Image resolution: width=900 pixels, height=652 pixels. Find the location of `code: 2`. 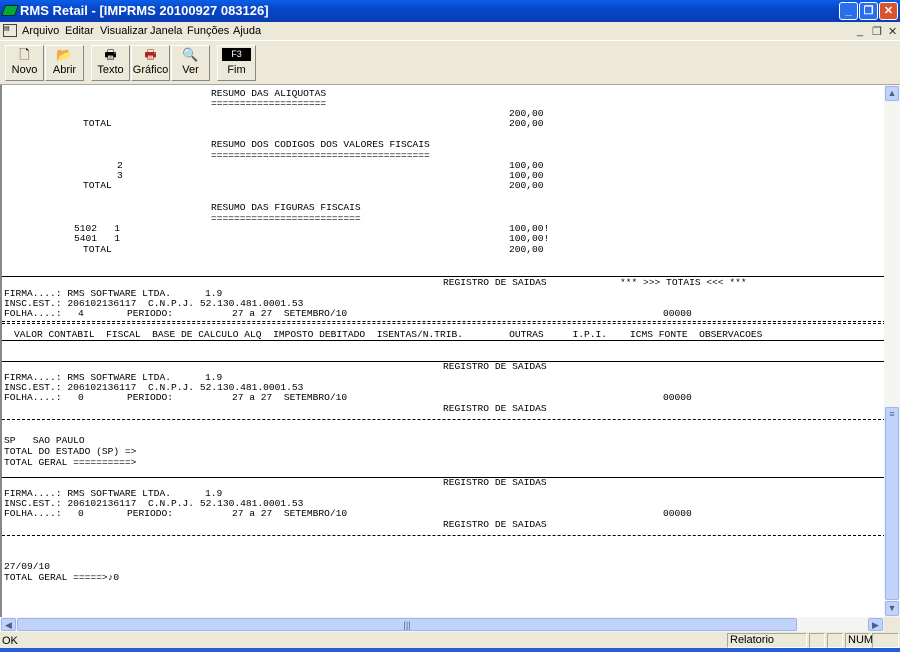

code: 2 is located at coordinates (120, 165).